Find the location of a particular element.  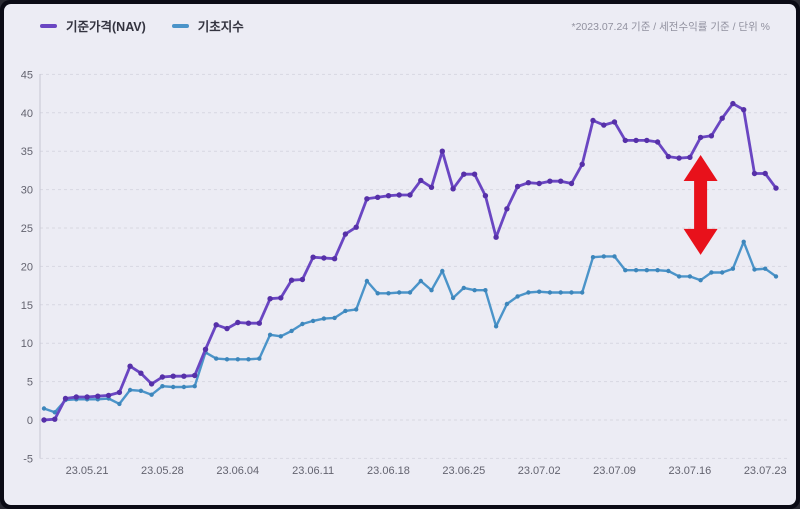

index-series-label: 기초지수 is located at coordinates (220, 27).